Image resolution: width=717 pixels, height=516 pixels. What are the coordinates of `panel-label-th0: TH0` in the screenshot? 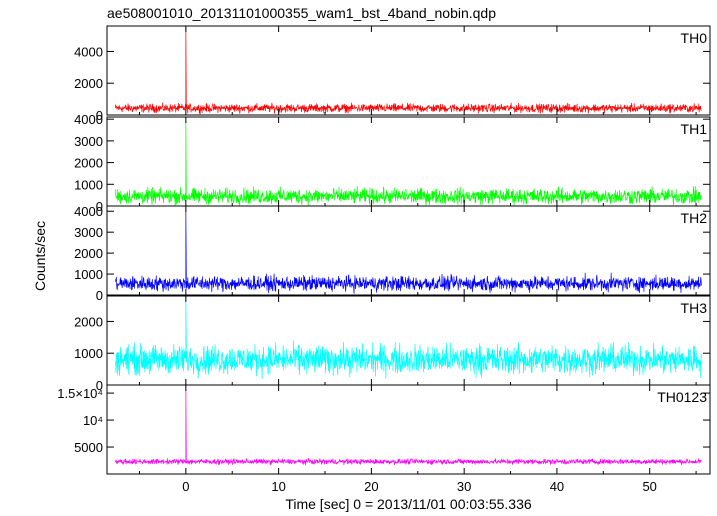 It's located at (694, 38).